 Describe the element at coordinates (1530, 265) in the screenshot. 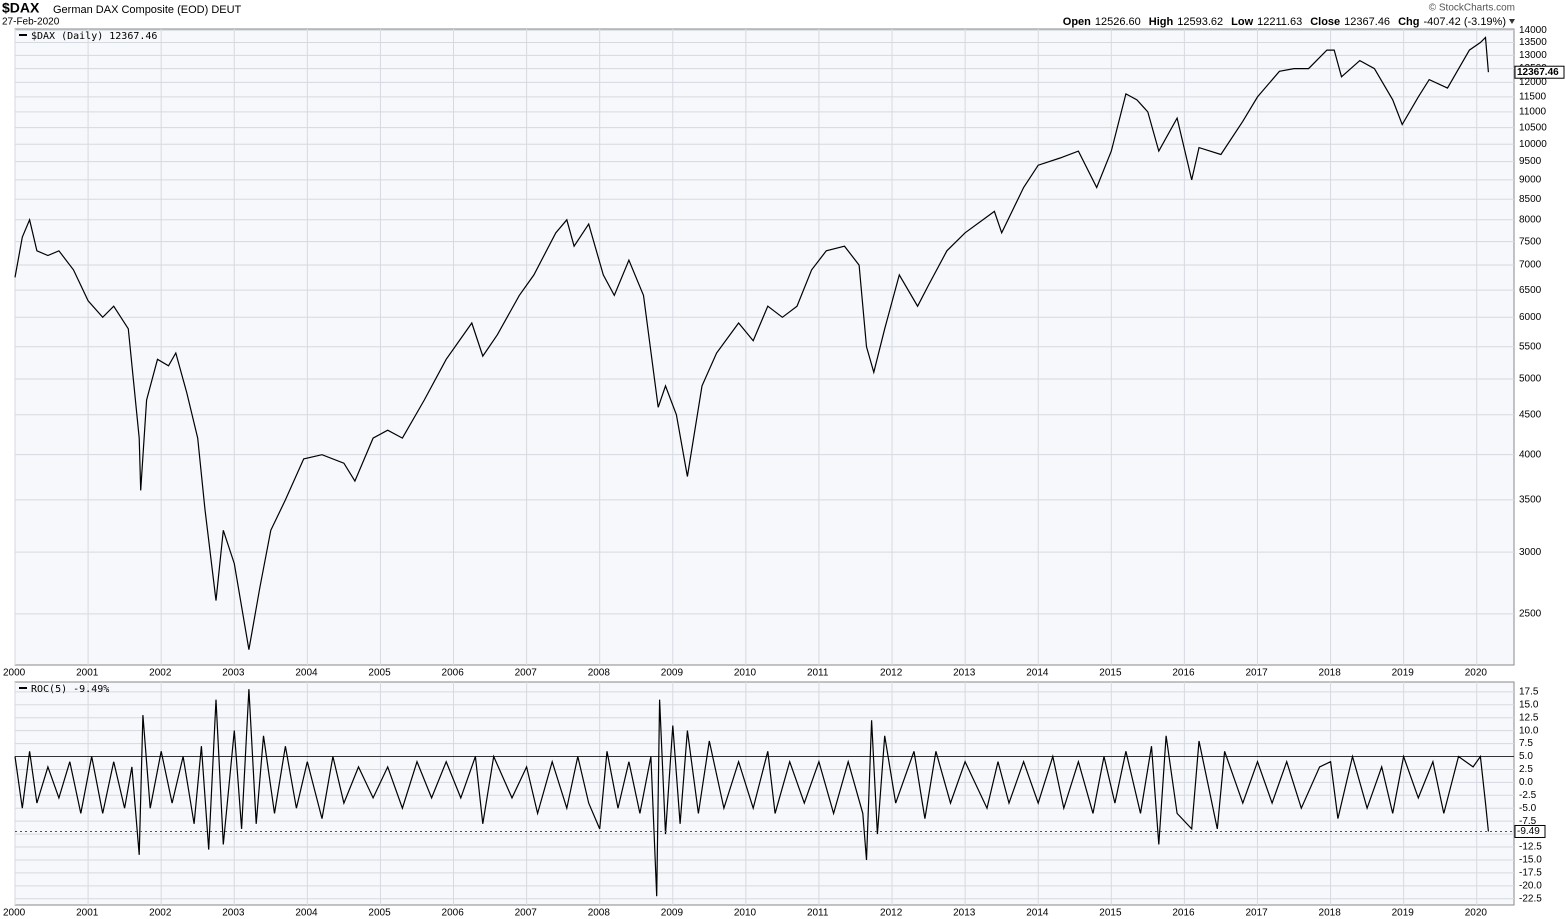

I see `y-tick-label: 7000` at that location.